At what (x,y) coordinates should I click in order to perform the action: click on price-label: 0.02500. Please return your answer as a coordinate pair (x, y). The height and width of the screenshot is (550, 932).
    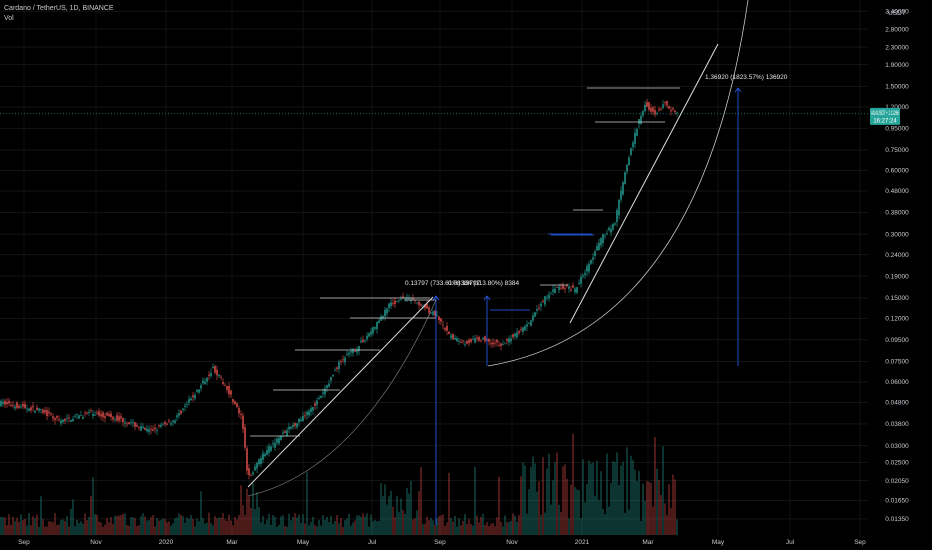
    Looking at the image, I should click on (897, 463).